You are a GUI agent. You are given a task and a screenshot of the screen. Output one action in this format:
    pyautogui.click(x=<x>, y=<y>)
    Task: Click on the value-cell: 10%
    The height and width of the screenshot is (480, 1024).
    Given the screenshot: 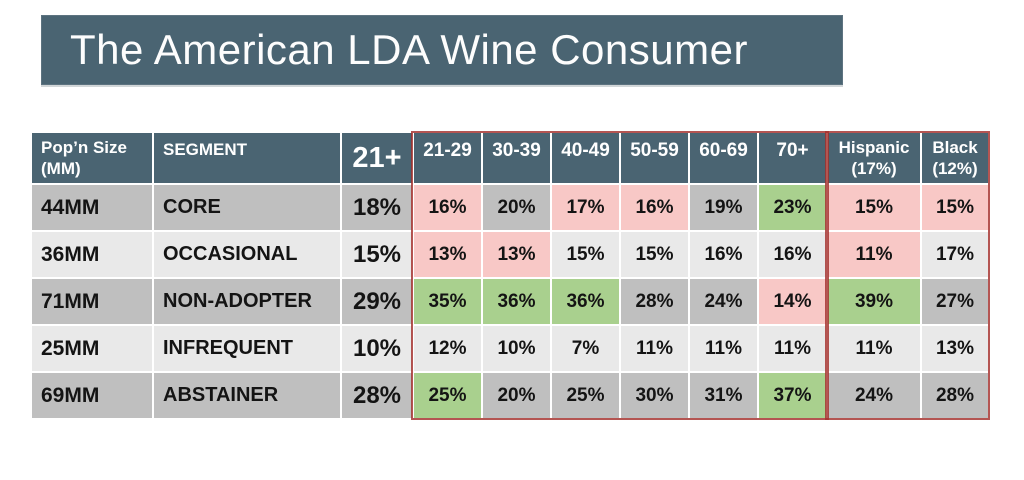 What is the action you would take?
    pyautogui.click(x=516, y=348)
    